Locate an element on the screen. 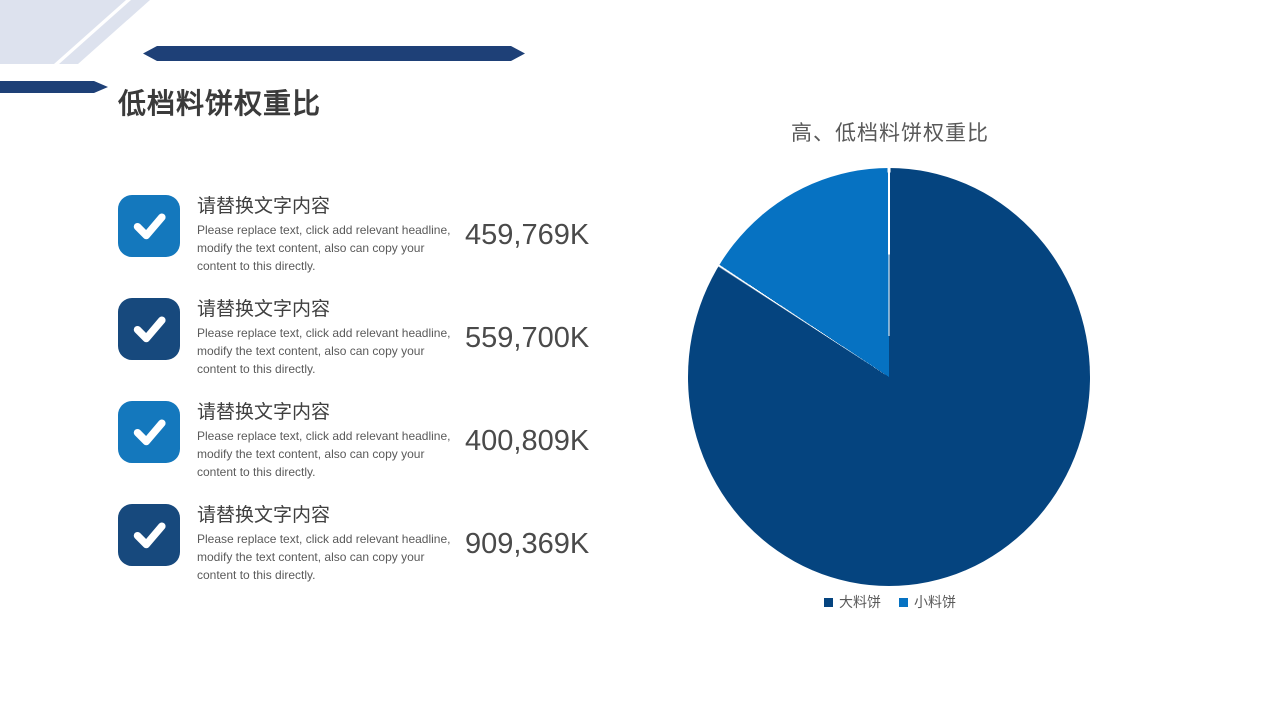 Image resolution: width=1280 pixels, height=720 pixels. top-arrow-decoration is located at coordinates (334, 53).